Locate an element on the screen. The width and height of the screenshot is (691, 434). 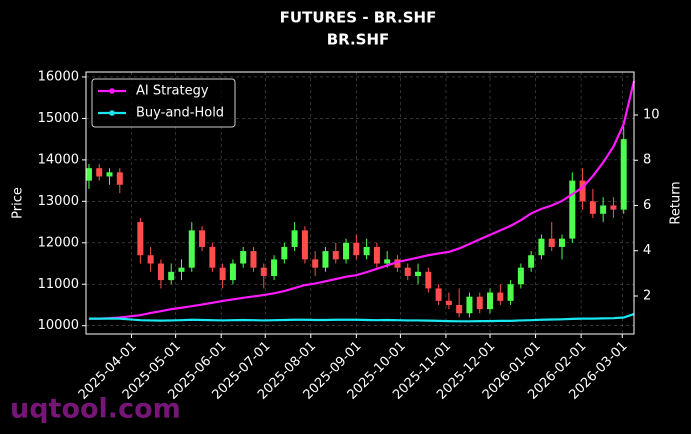
y2-axis-label: Return is located at coordinates (676, 202).